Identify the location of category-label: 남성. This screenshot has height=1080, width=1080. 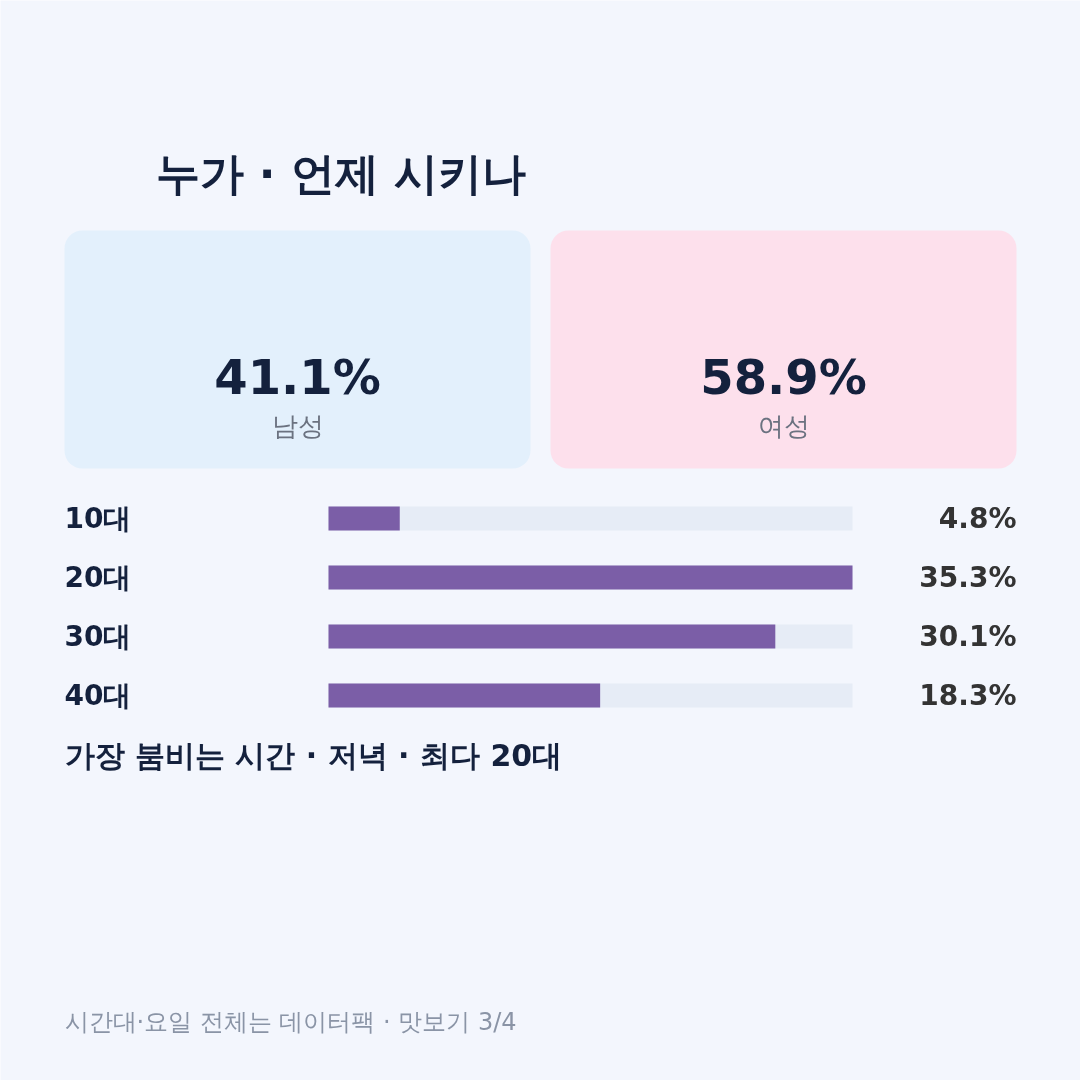
(297, 425).